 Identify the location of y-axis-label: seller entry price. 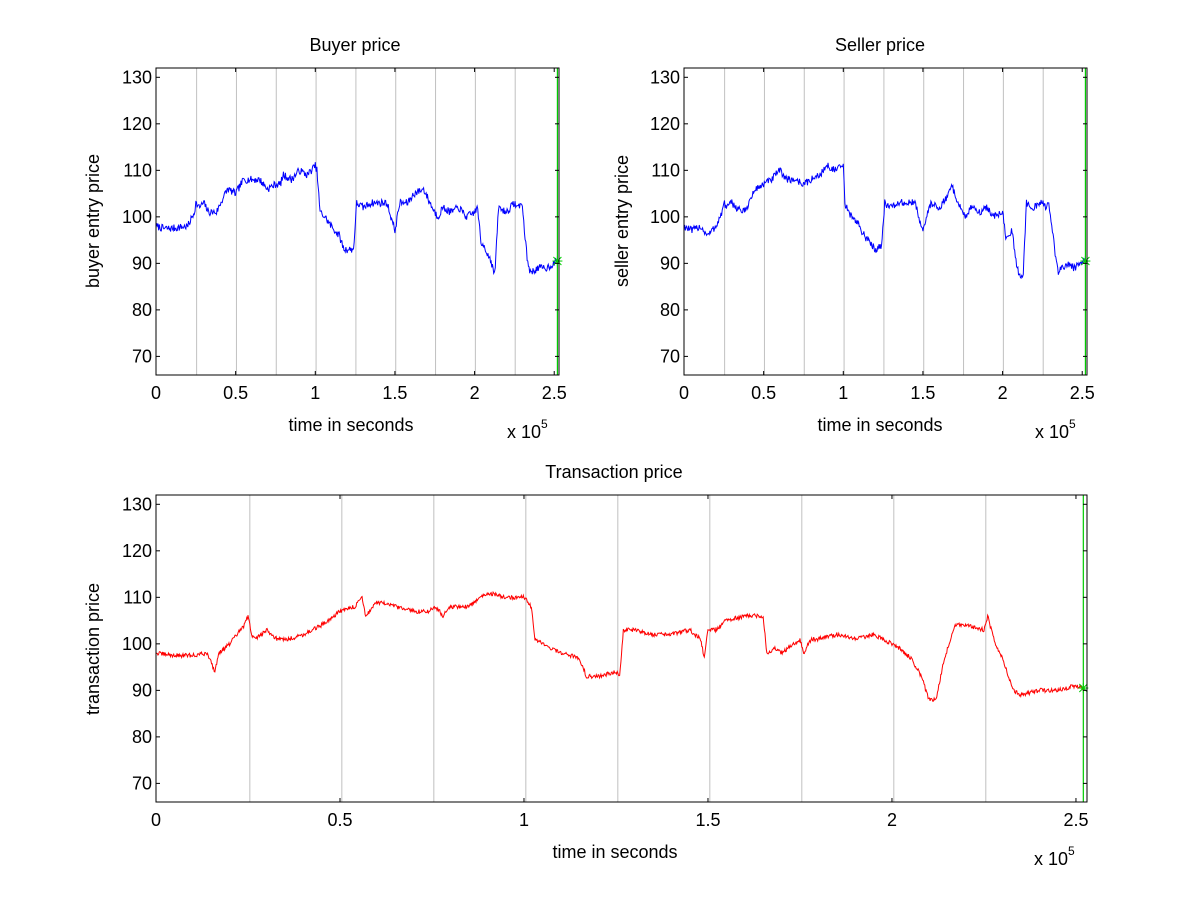
(622, 221).